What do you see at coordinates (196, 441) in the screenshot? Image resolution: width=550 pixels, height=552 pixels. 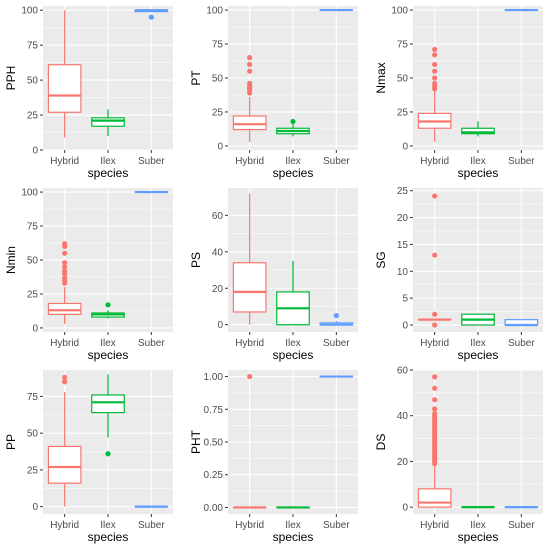 I see `y-axis-title: PHT` at bounding box center [196, 441].